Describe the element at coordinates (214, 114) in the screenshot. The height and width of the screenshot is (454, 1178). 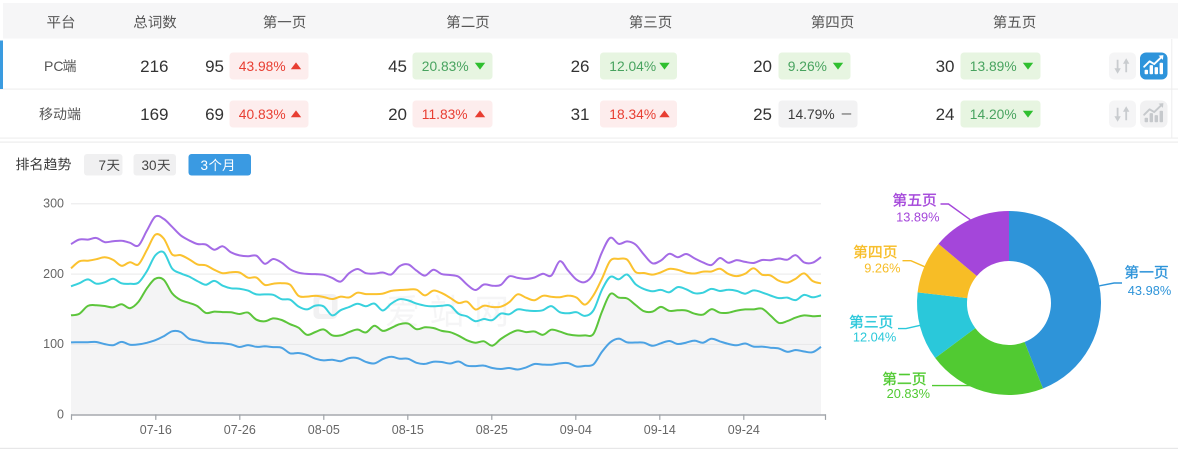
I see `svg-text: 69` at that location.